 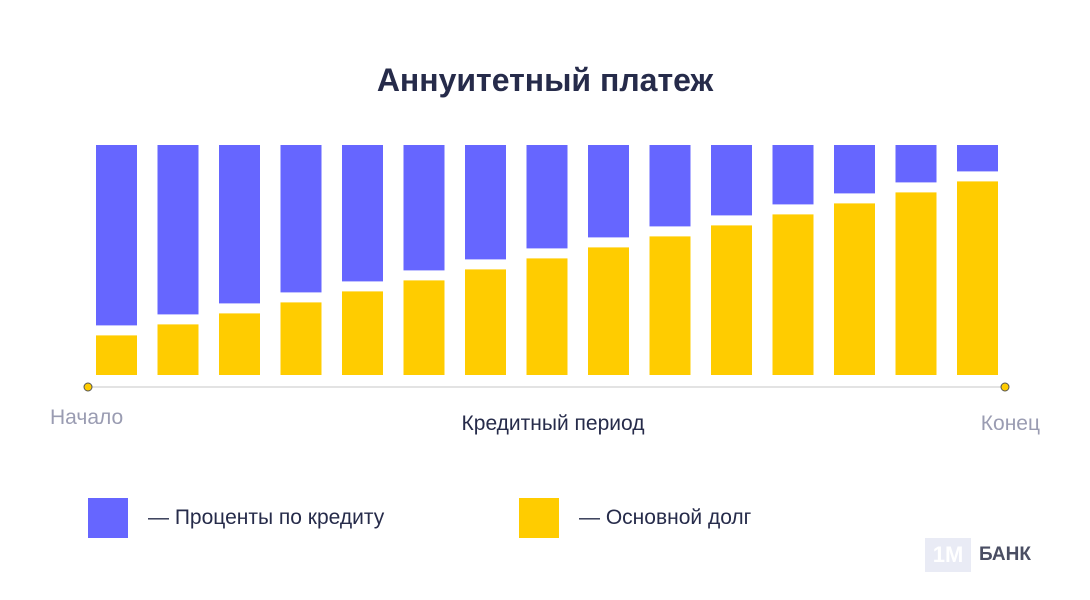 I want to click on x-axis-title: Кредитный период, so click(x=553, y=423).